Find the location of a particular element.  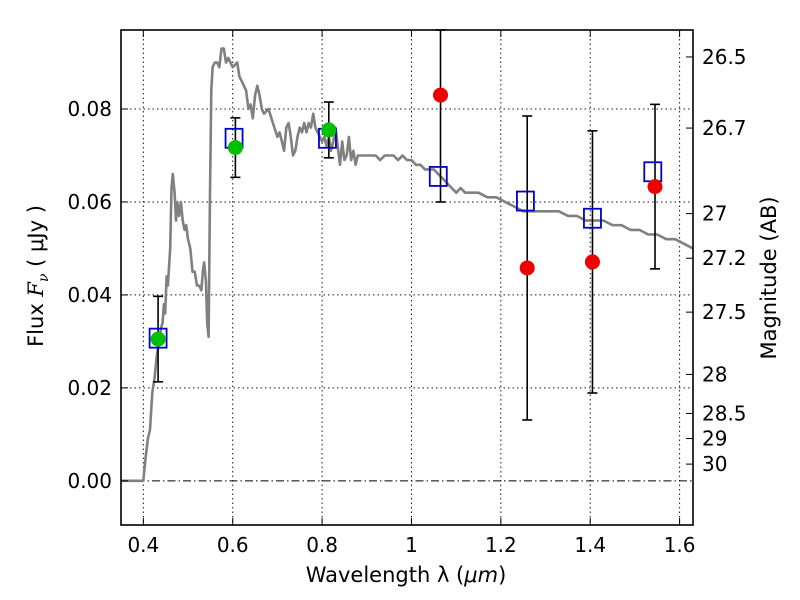

magnitude-axis-label: Magnitude (AB) is located at coordinates (769, 277).